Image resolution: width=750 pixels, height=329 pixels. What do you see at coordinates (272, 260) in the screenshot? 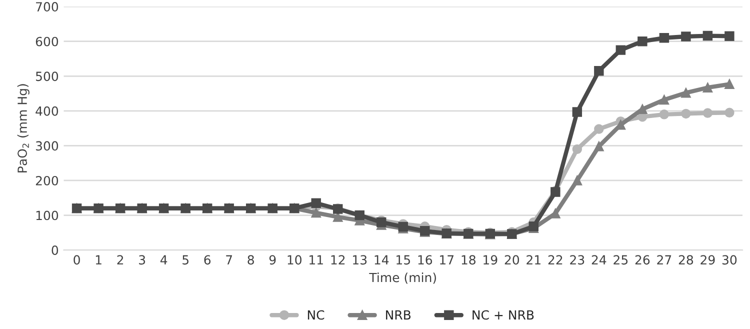
I see `x-tick-label: 9` at bounding box center [272, 260].